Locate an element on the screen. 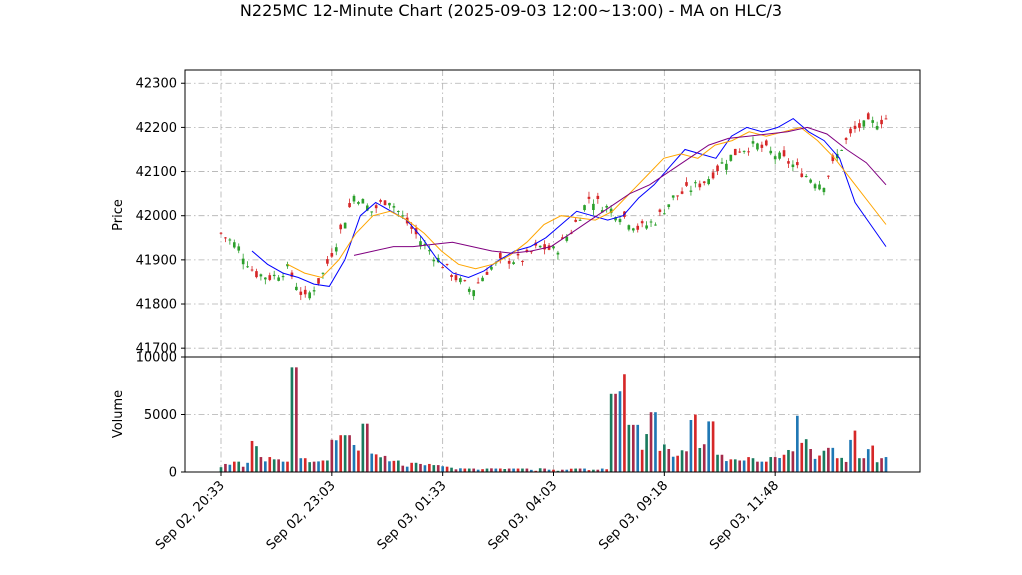 The image size is (1022, 575). volume-axis-label: Volume is located at coordinates (118, 414).